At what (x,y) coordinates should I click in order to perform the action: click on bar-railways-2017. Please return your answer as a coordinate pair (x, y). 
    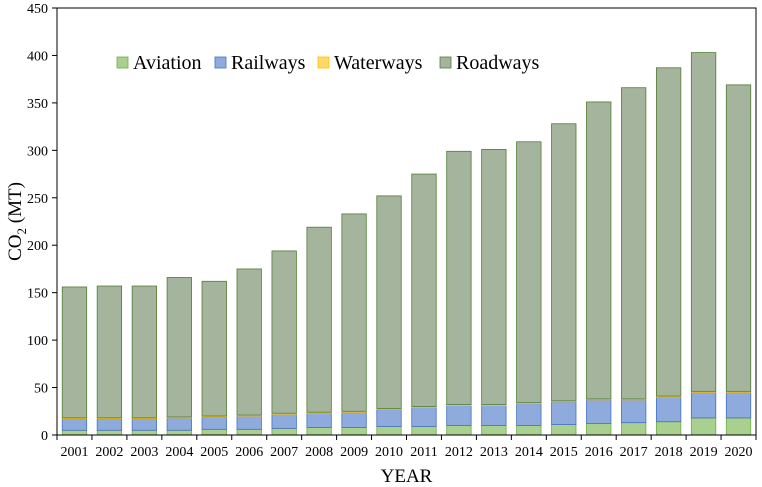
    Looking at the image, I should click on (634, 411).